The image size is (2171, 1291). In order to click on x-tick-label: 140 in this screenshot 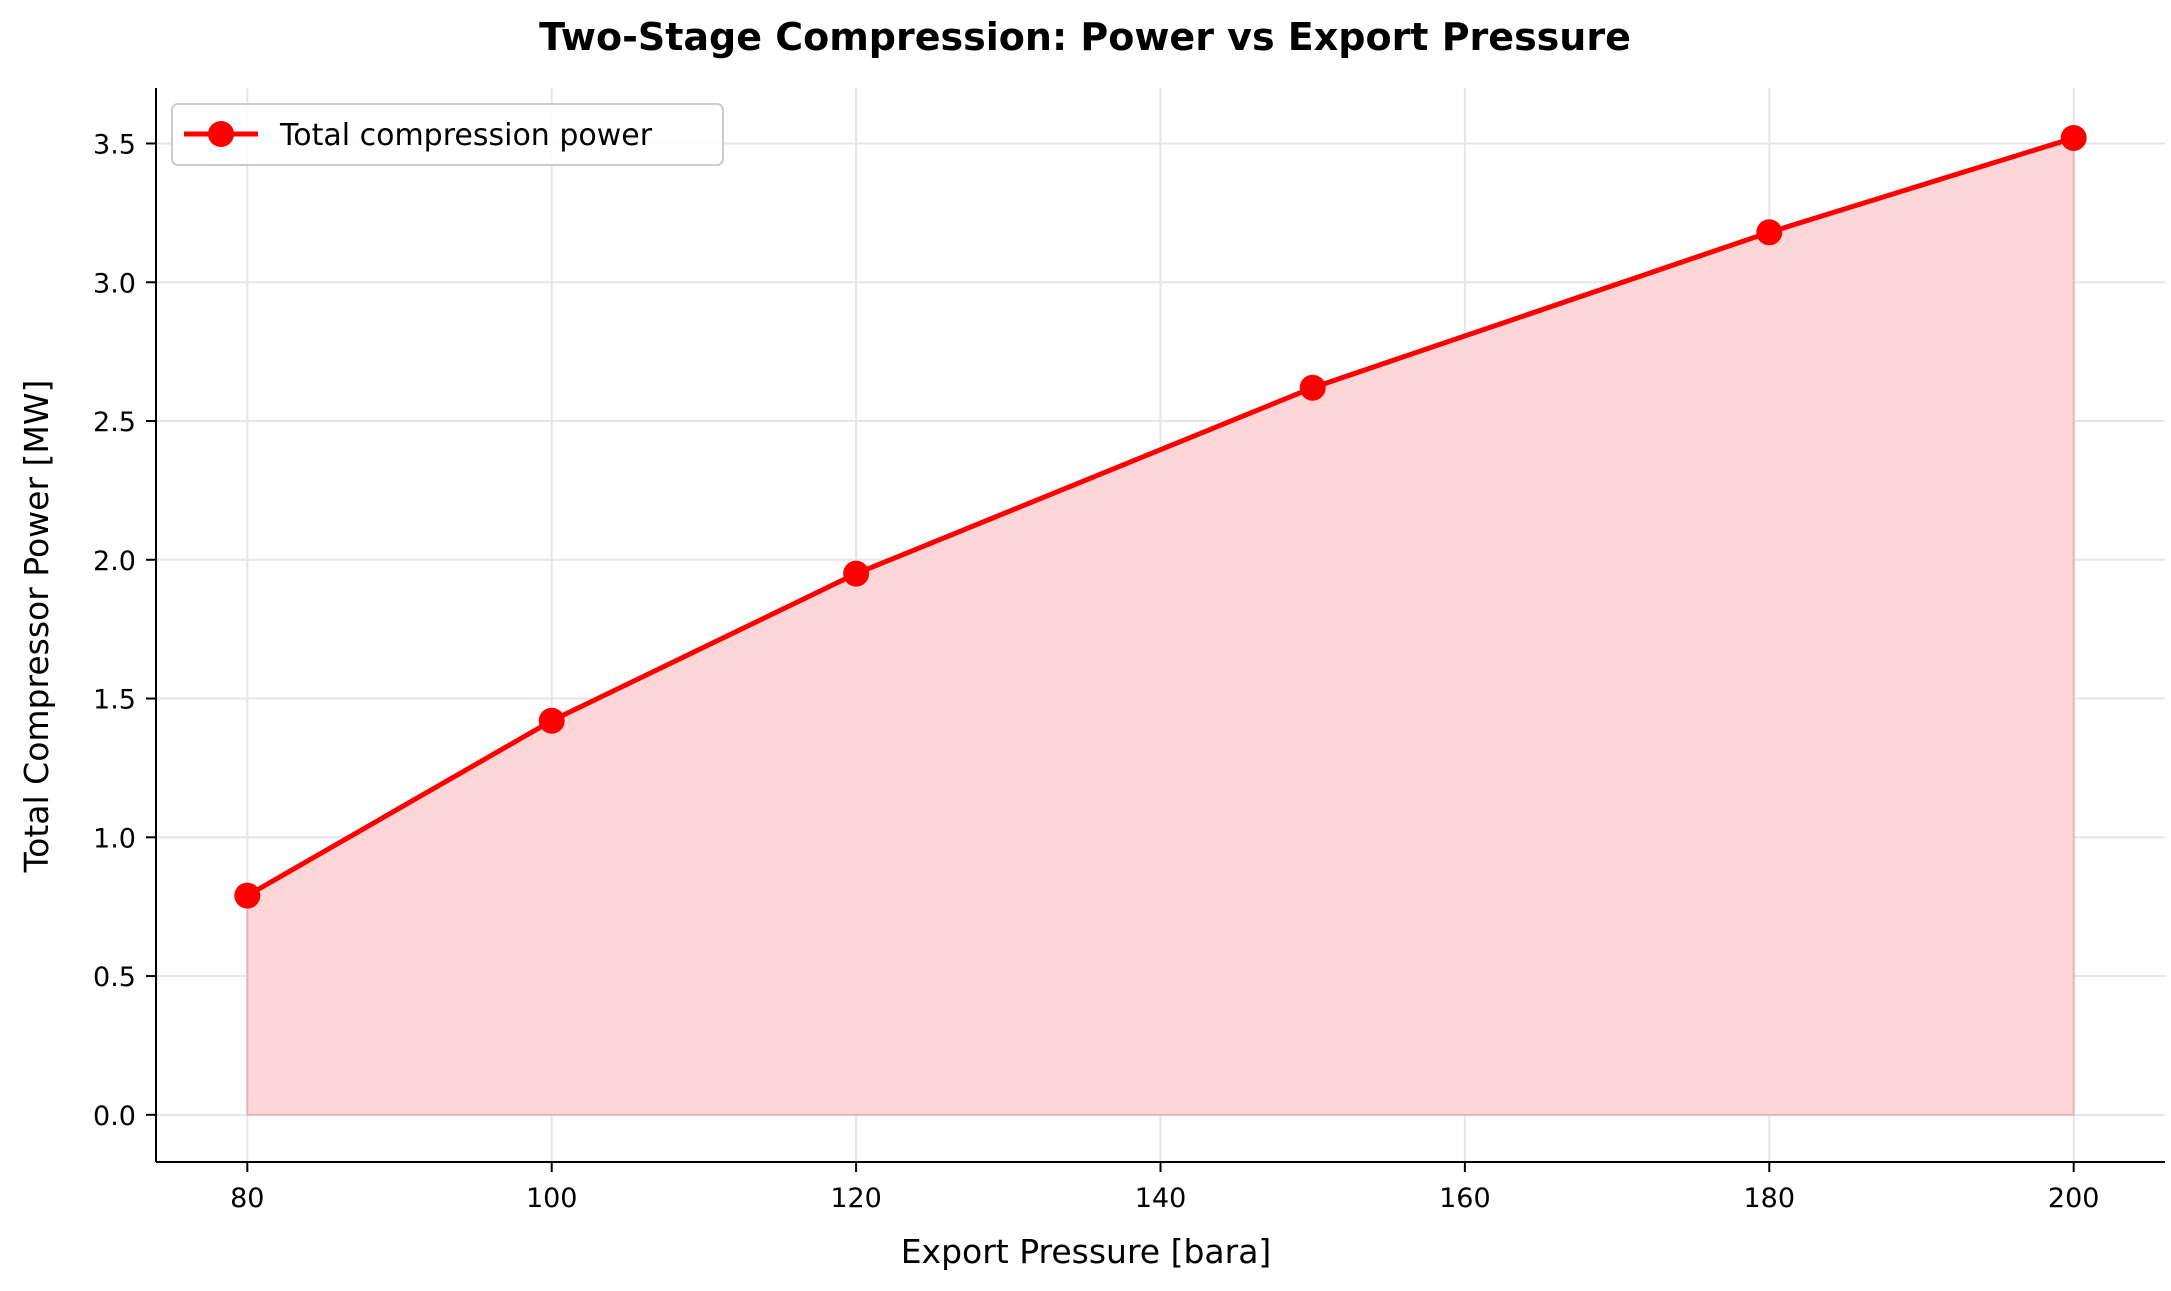, I will do `click(1161, 1198)`.